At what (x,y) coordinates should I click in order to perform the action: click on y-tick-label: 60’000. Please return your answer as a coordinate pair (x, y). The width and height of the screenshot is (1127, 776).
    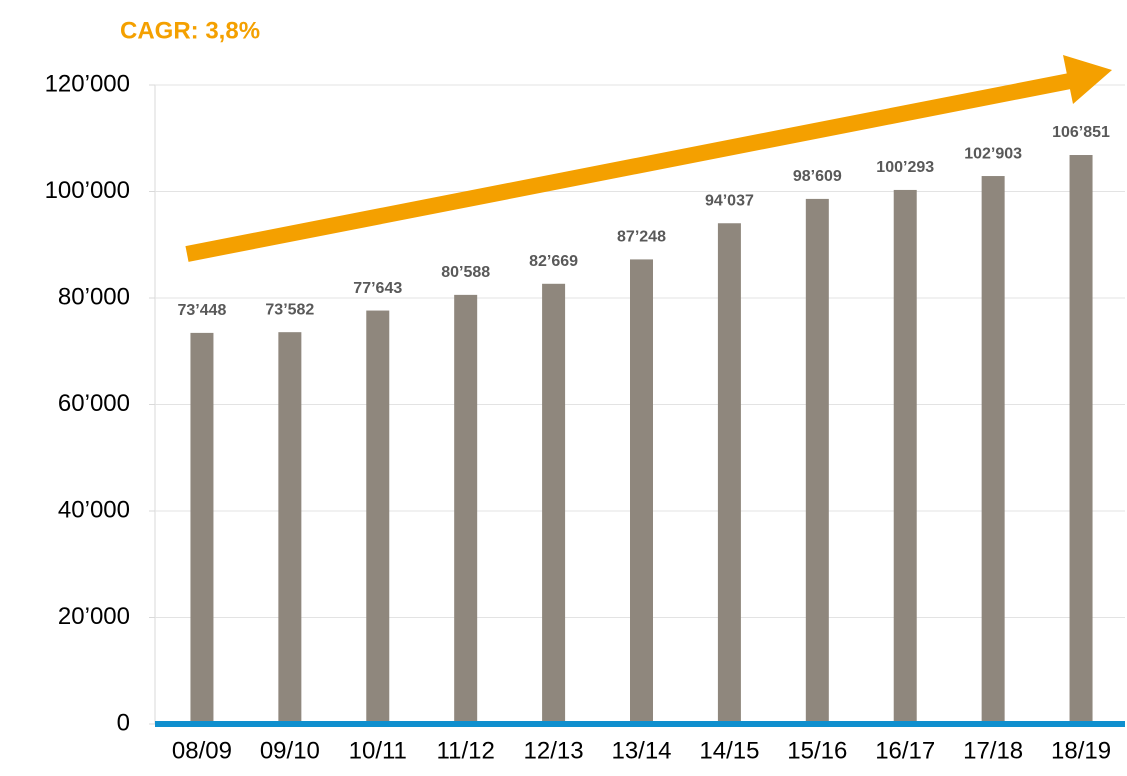
    Looking at the image, I should click on (94, 403).